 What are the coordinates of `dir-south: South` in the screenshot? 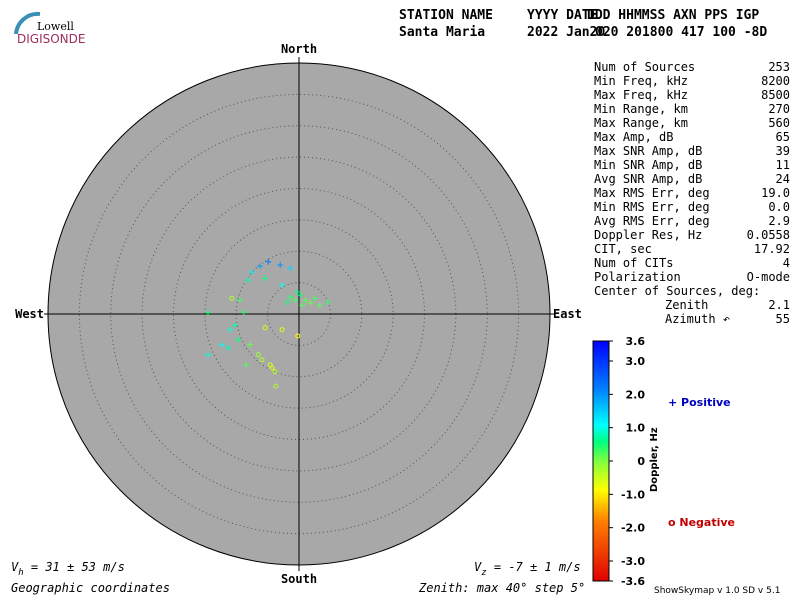 It's located at (299, 579).